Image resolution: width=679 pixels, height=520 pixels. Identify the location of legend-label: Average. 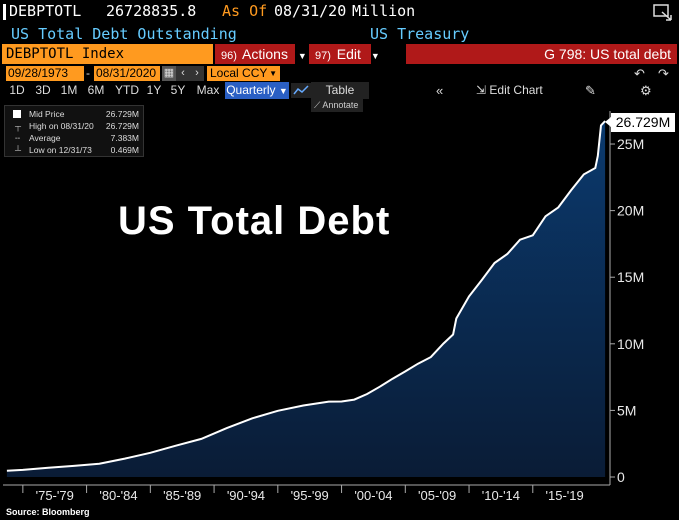
(45, 138).